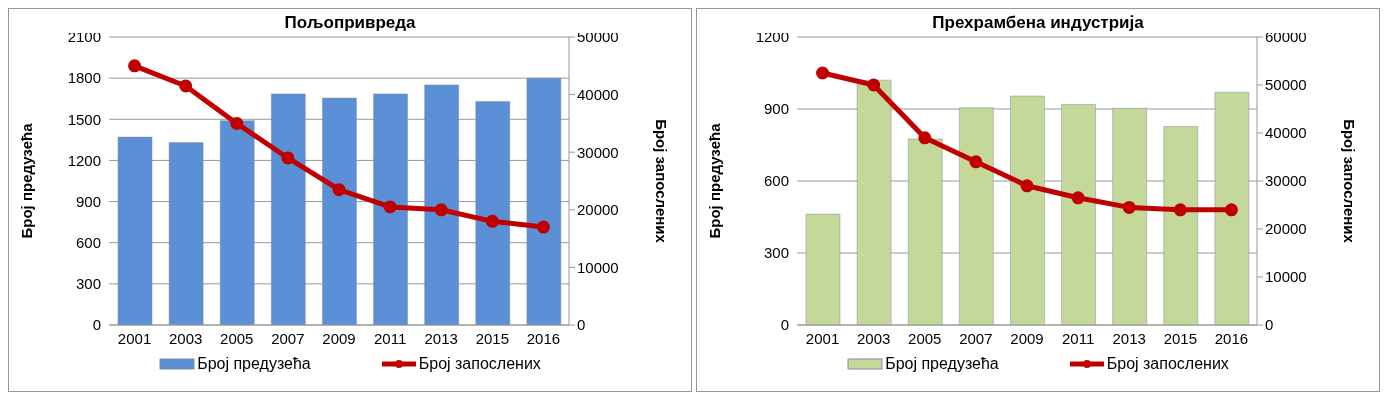 The height and width of the screenshot is (400, 1389). Describe the element at coordinates (84, 119) in the screenshot. I see `y-tick-label: 1500` at that location.